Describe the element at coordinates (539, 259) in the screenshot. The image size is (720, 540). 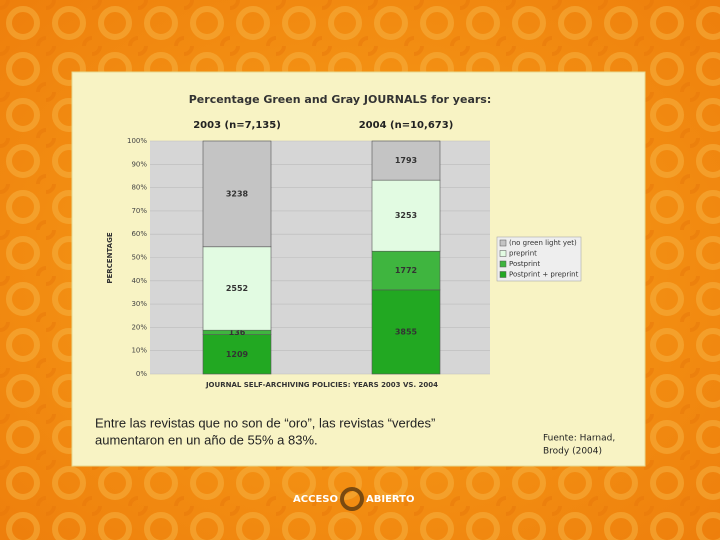
I see `legend-box` at that location.